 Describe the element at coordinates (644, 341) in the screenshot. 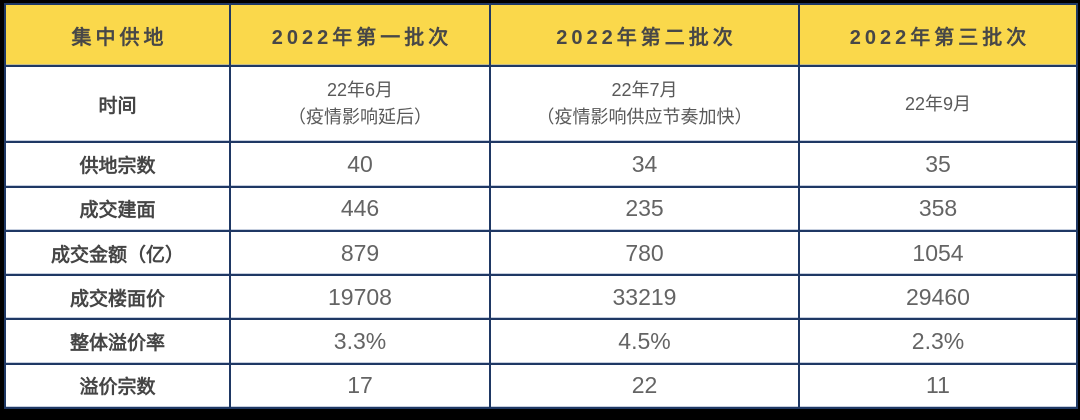

I see `table-cell: 4.5%` at that location.